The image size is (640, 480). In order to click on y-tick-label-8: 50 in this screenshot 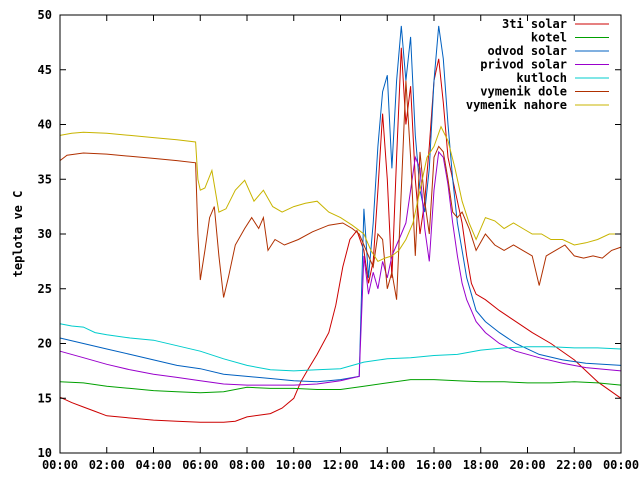, I will do `click(45, 15)`.